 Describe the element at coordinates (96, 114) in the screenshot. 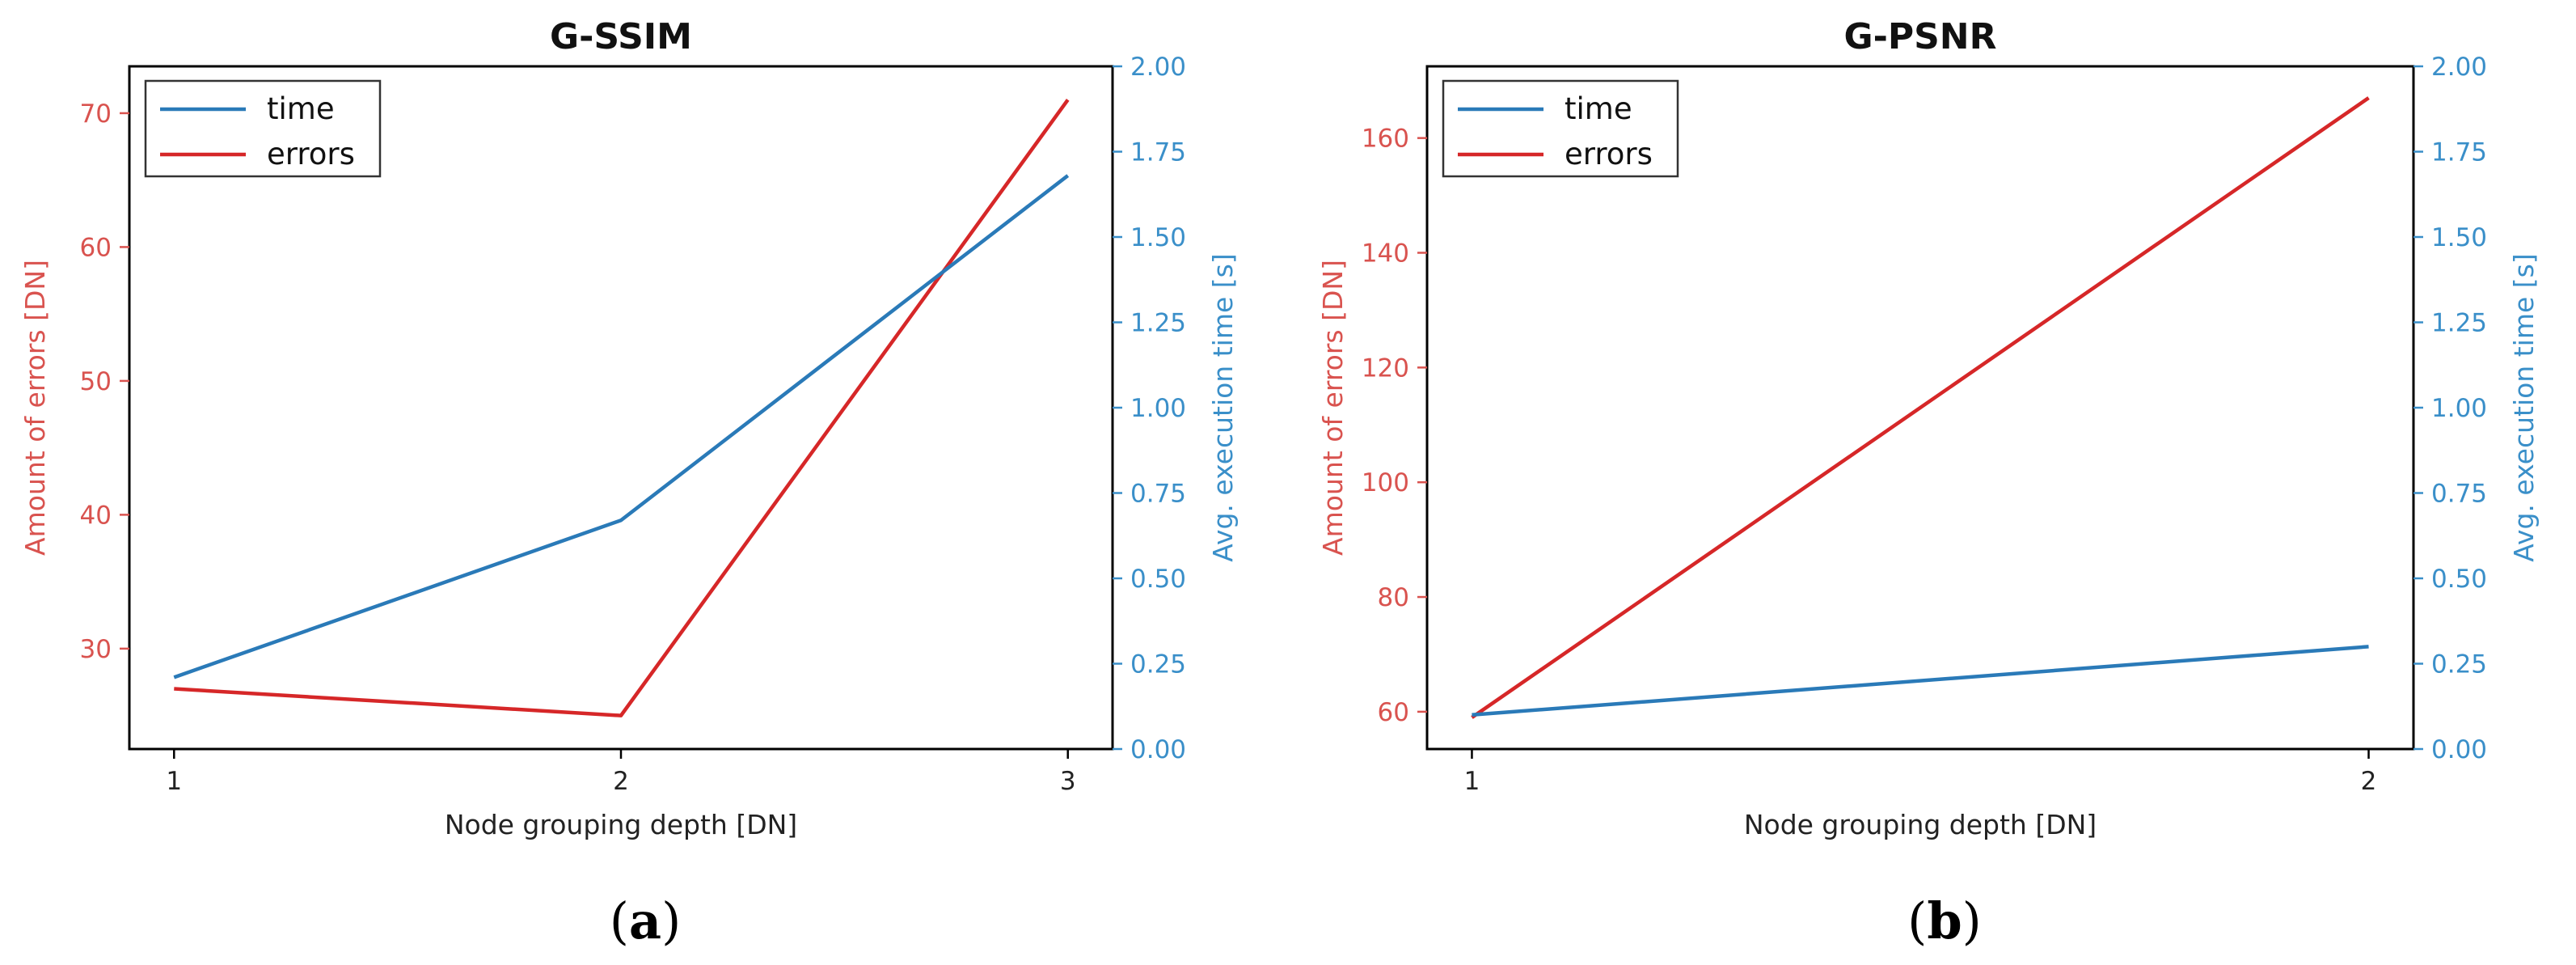

I see `left-y-tick-label: 70` at that location.